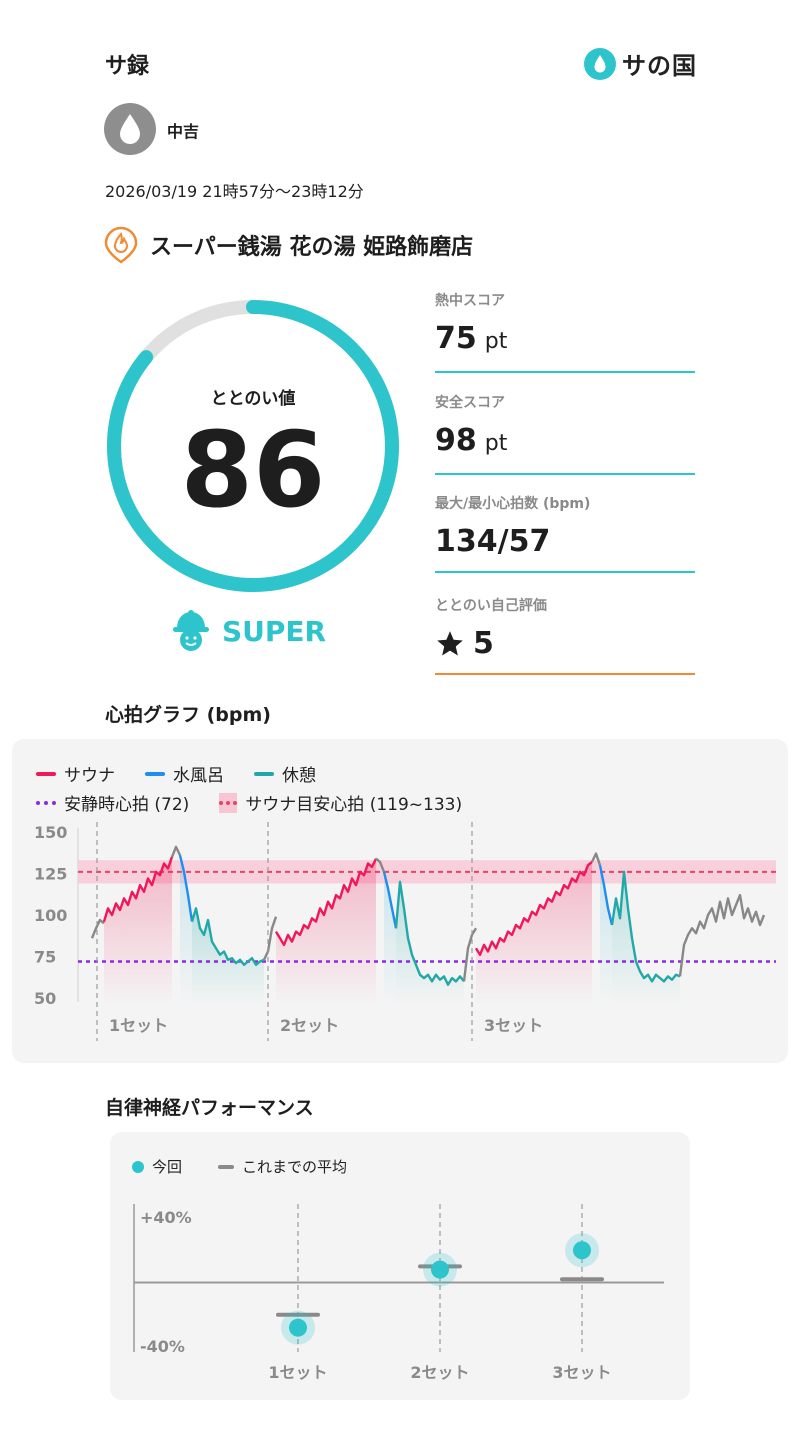  What do you see at coordinates (253, 399) in the screenshot?
I see `totonoi-label: ととのい値` at bounding box center [253, 399].